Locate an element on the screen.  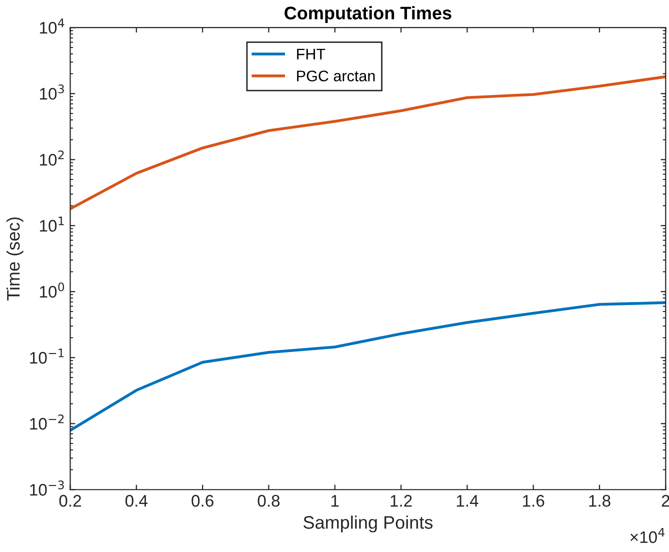
x-tick-label: 0.8 is located at coordinates (269, 500).